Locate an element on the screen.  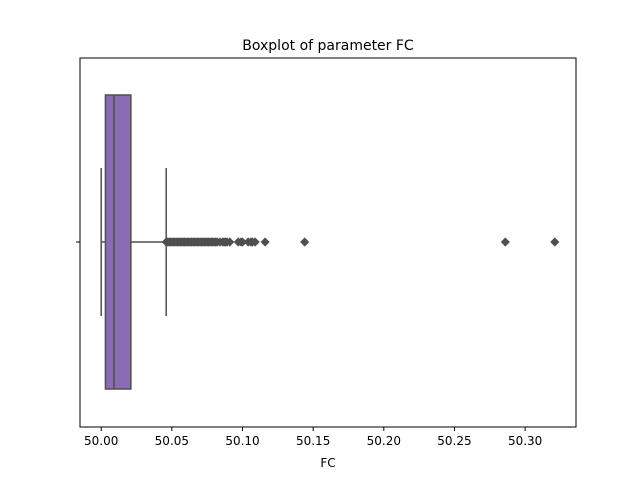
chart-title: Boxplot of parameter FC is located at coordinates (328, 46).